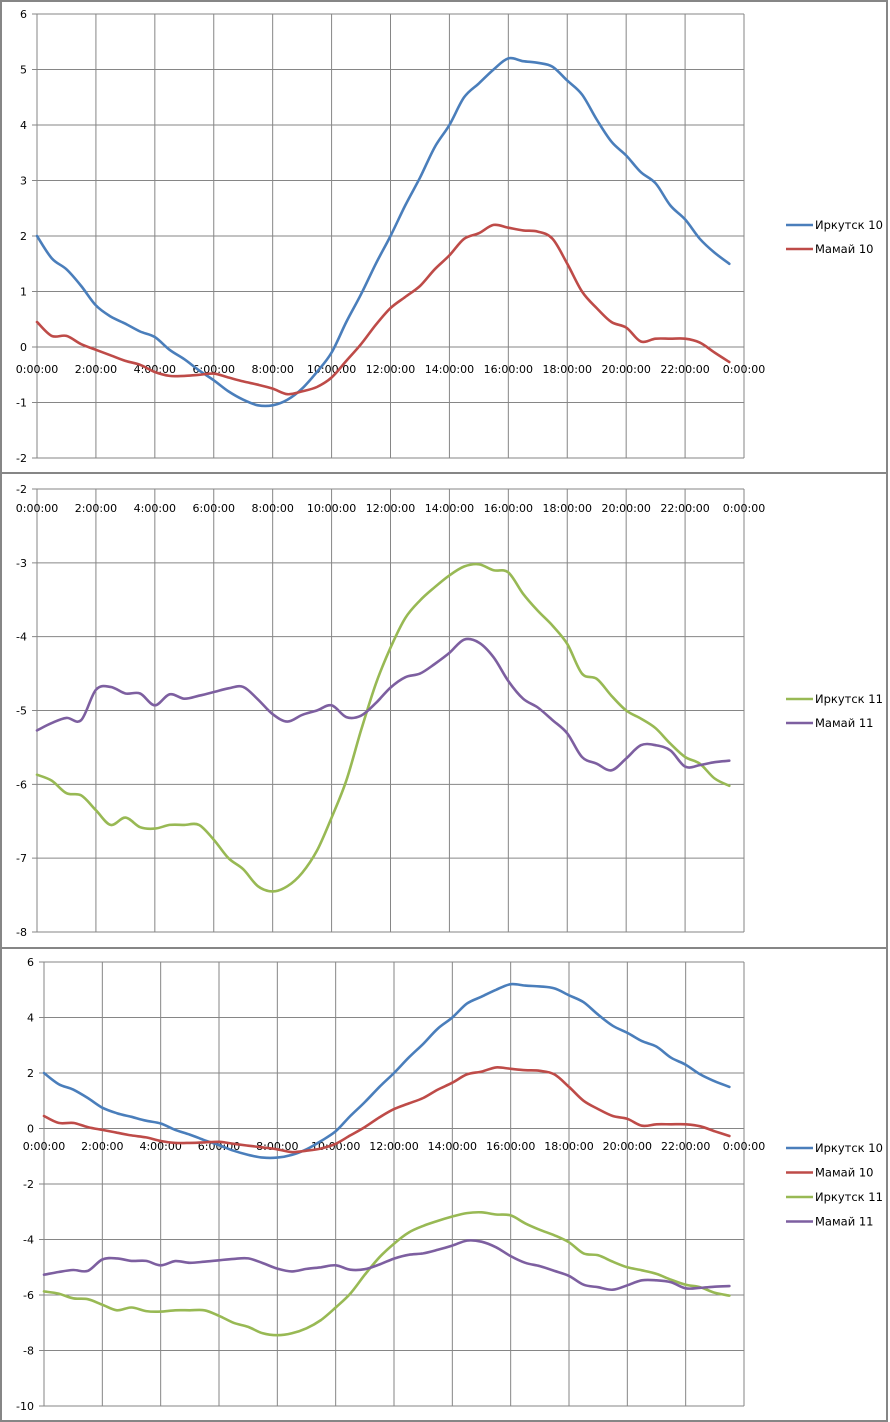 The image size is (890, 1422). I want to click on y-tick-label: 5, so click(23, 70).